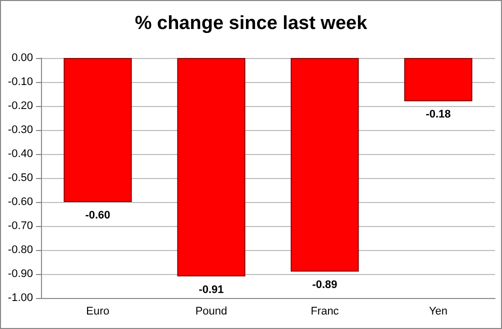 The width and height of the screenshot is (502, 329). What do you see at coordinates (325, 312) in the screenshot?
I see `x-tick-label: Franc` at bounding box center [325, 312].